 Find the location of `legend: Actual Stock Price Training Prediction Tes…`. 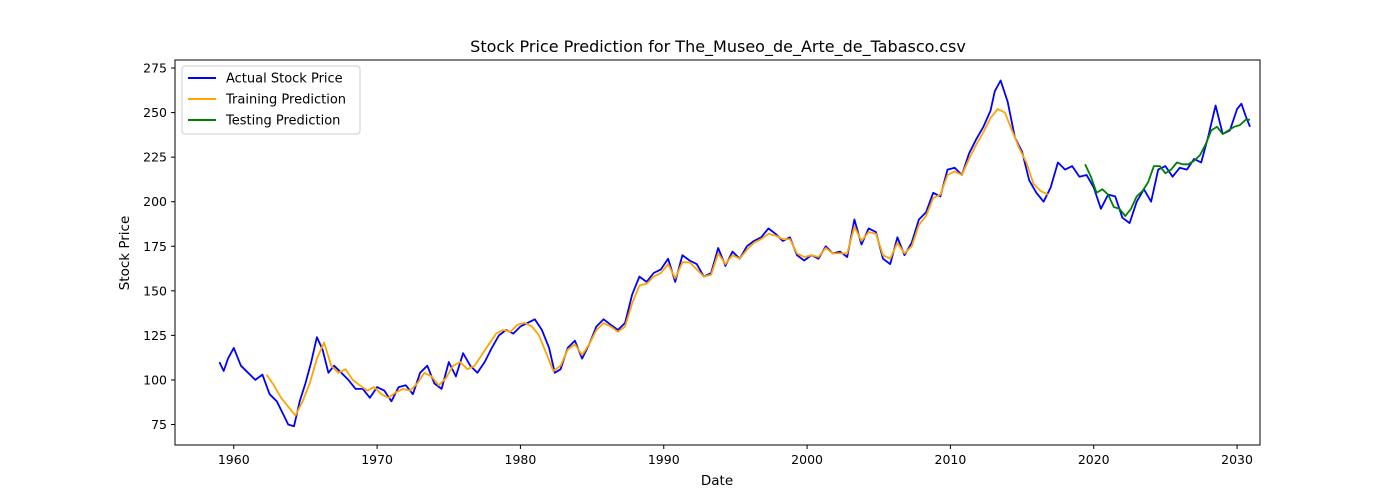

legend: Actual Stock Price Training Prediction Tes… is located at coordinates (271, 100).